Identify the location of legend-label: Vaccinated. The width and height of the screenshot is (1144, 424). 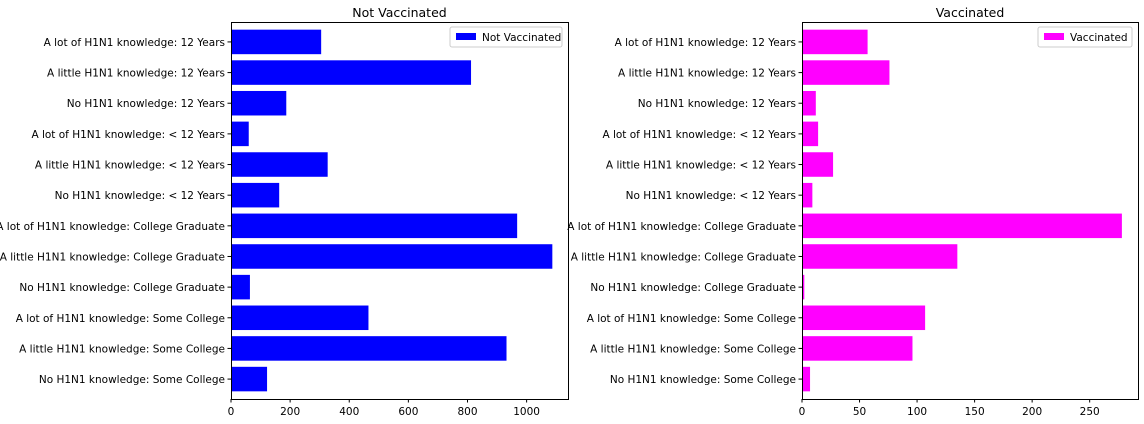
(1099, 38).